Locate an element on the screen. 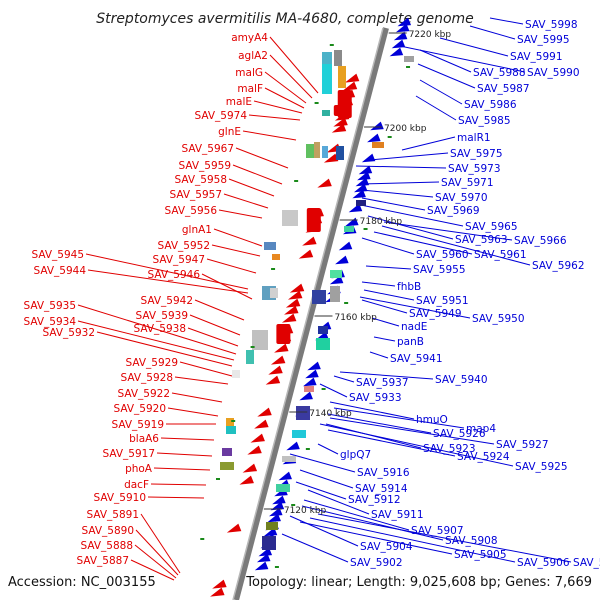  forward-gene-label: SAV_5934 is located at coordinates (49, 322).